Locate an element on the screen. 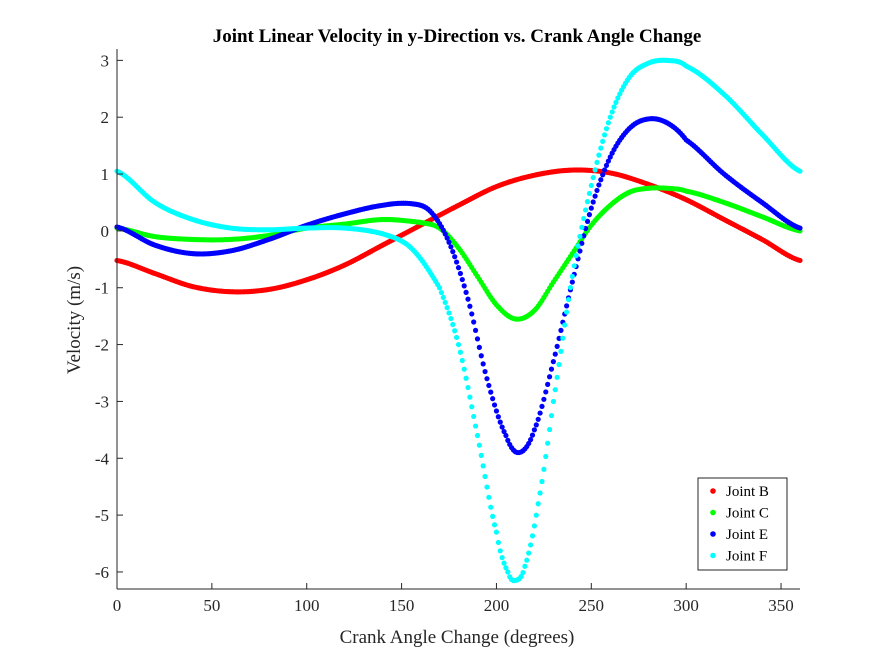 Image resolution: width=884 pixels, height=663 pixels. x-axis-label: Crank Angle Change (degrees) is located at coordinates (457, 637).